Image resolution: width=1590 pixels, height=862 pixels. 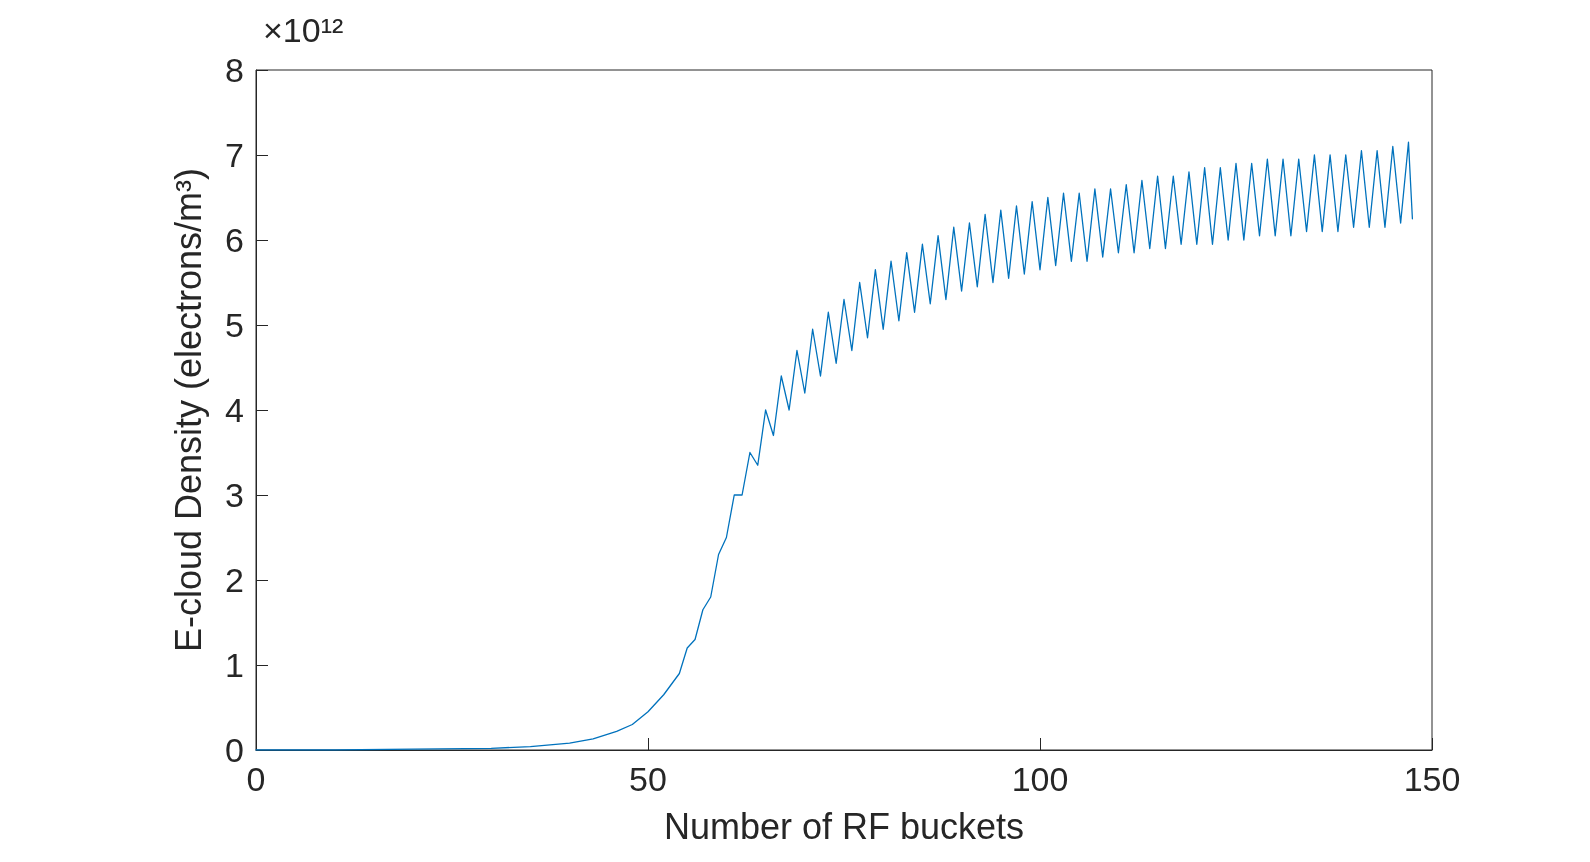 I want to click on y-tick-label: 1, so click(x=234, y=665).